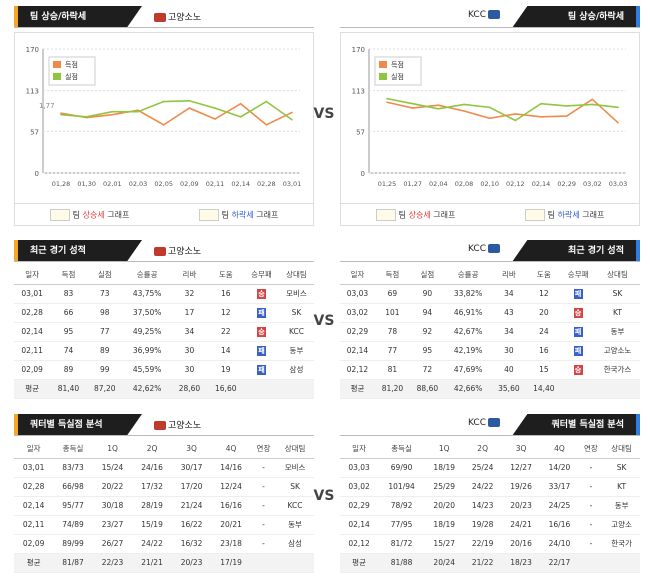 The height and width of the screenshot is (582, 650). Describe the element at coordinates (112, 487) in the screenshot. I see `table-cell-q1: 20/22` at that location.